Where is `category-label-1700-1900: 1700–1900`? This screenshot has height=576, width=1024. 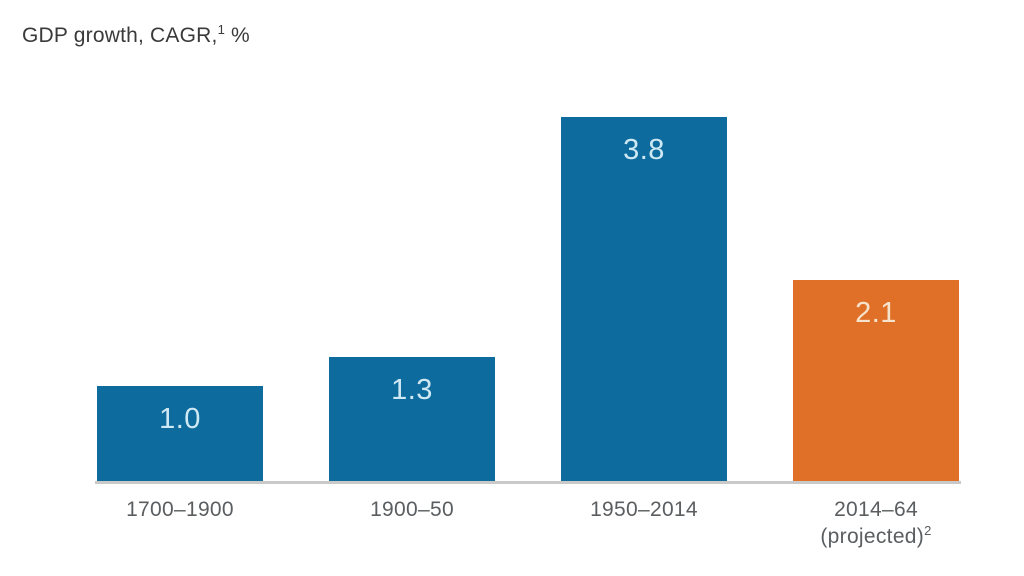 category-label-1700-1900: 1700–1900 is located at coordinates (180, 509).